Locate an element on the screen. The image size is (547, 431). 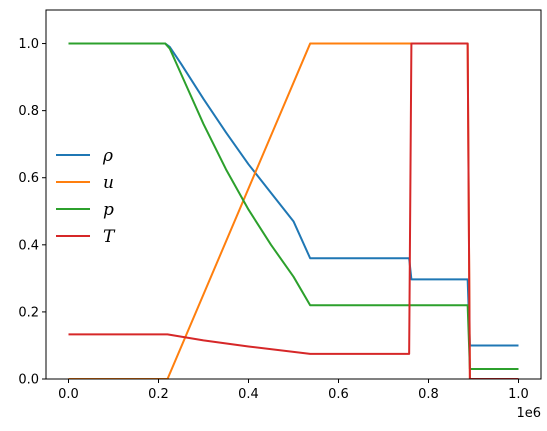
y-tick-label: 0.0 is located at coordinates (28, 380).